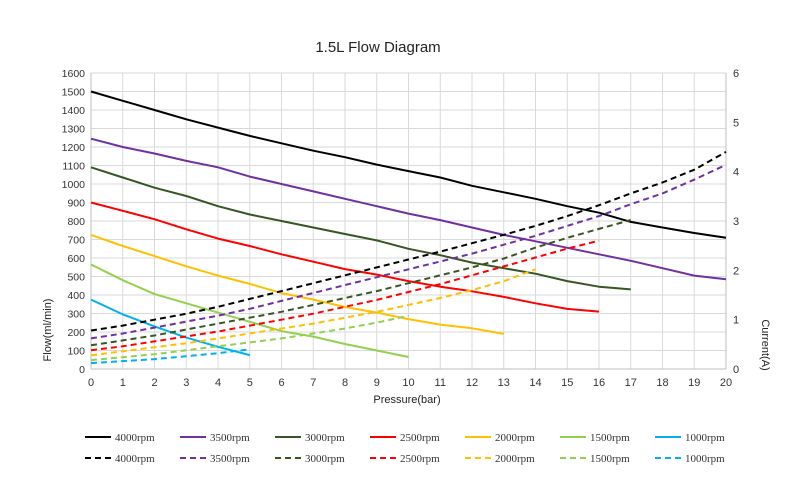  Describe the element at coordinates (504, 383) in the screenshot. I see `x-tick-label: 13` at that location.